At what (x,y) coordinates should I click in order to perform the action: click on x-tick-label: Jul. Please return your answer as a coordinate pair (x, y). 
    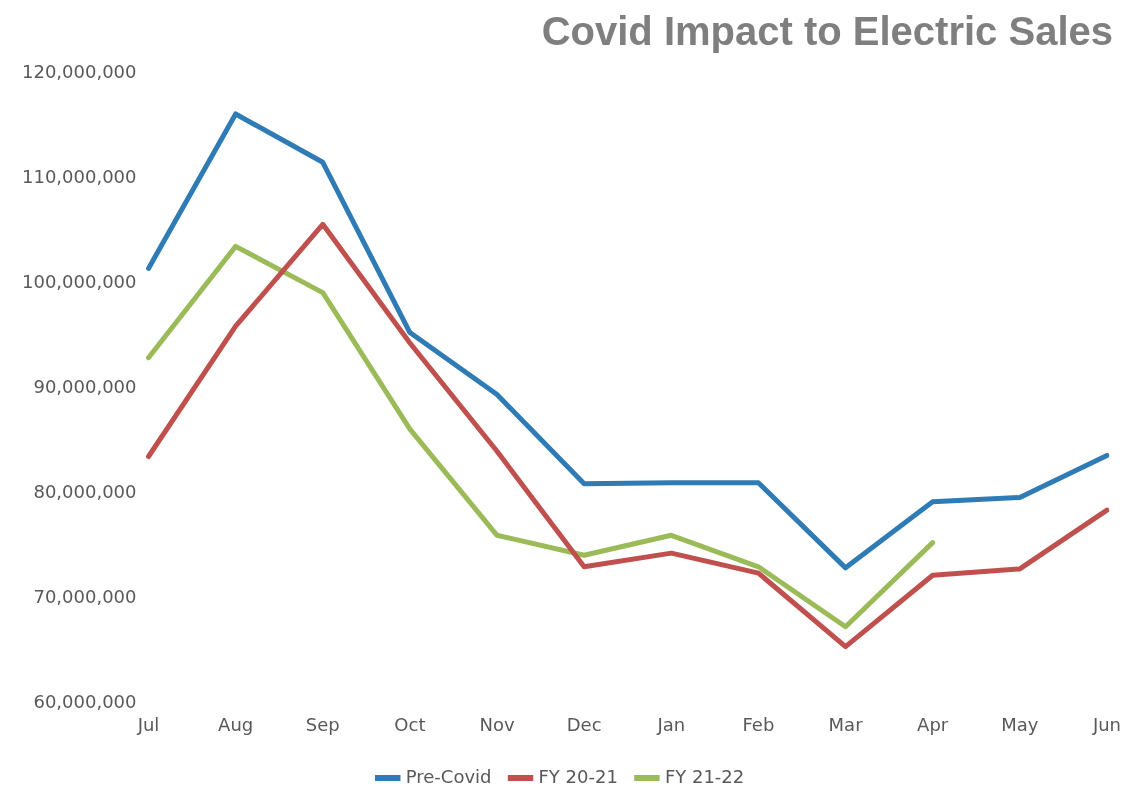
    Looking at the image, I should click on (148, 724).